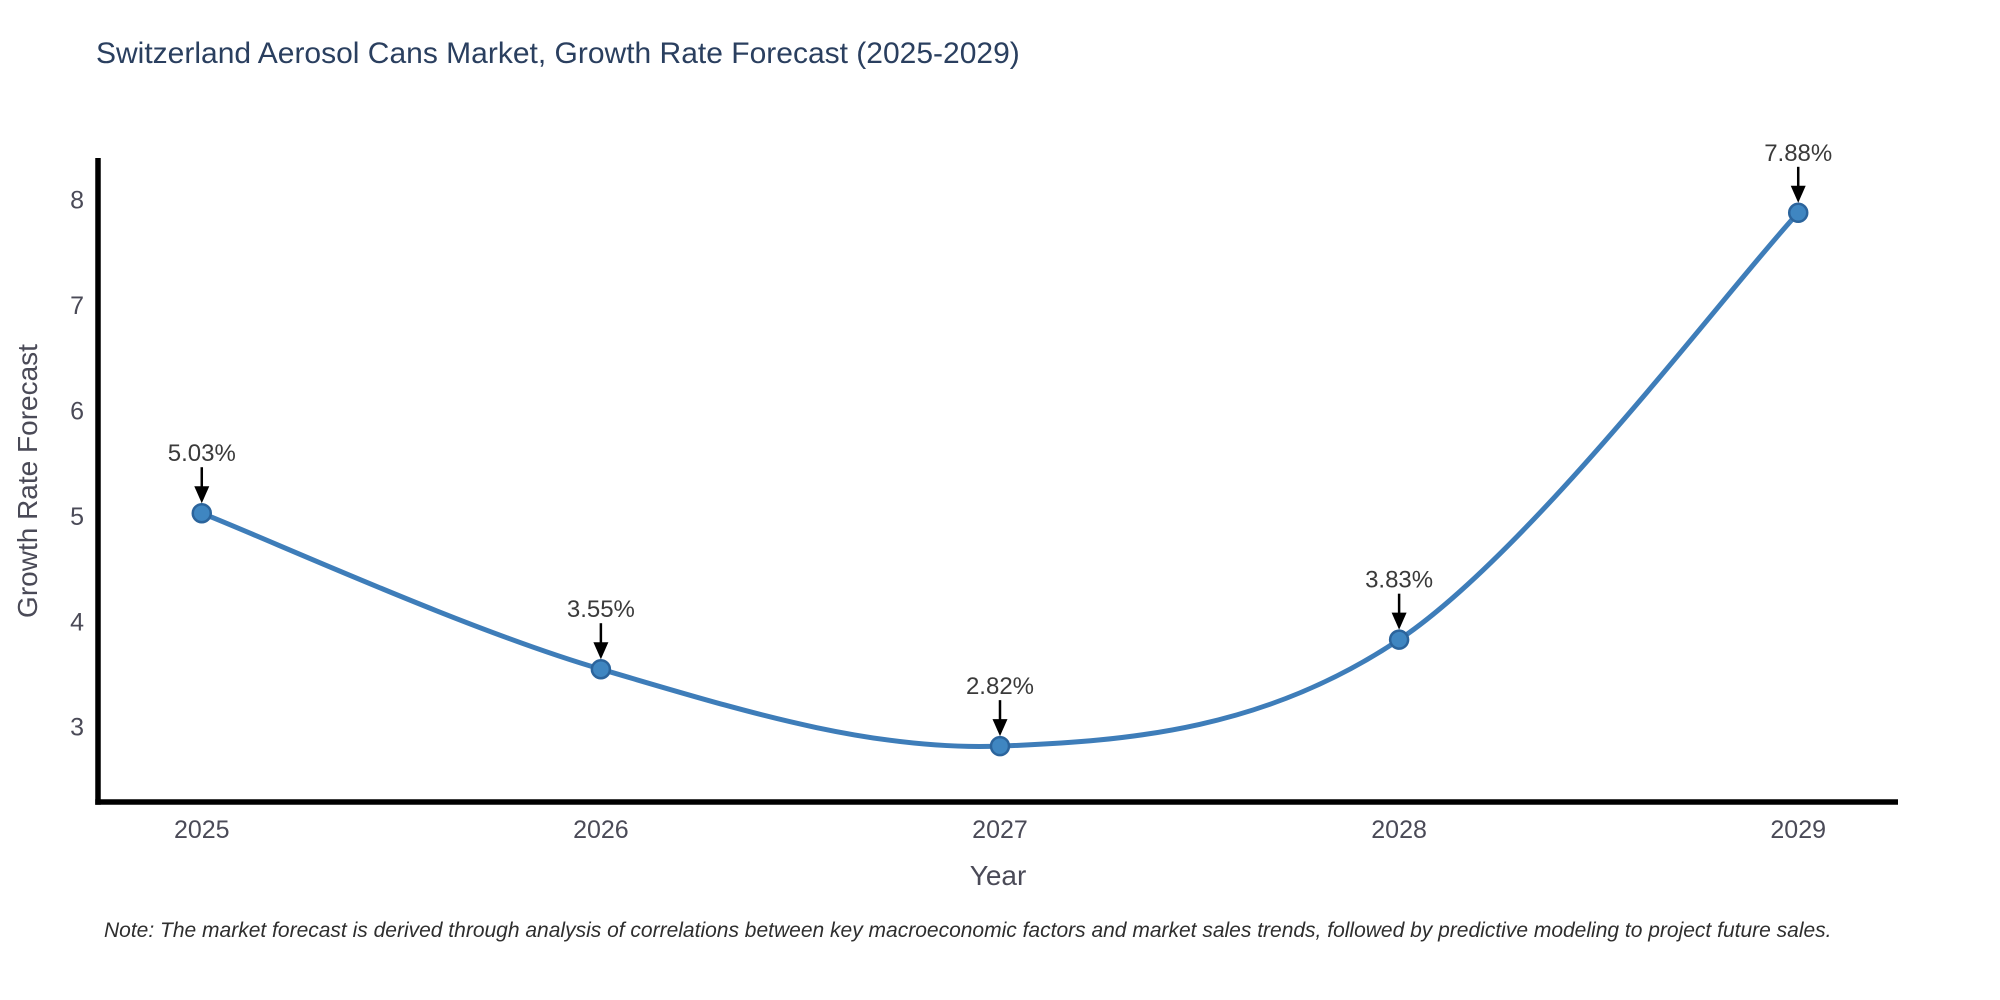 This screenshot has height=1000, width=2000. What do you see at coordinates (77, 622) in the screenshot?
I see `y-tick-label: 4` at bounding box center [77, 622].